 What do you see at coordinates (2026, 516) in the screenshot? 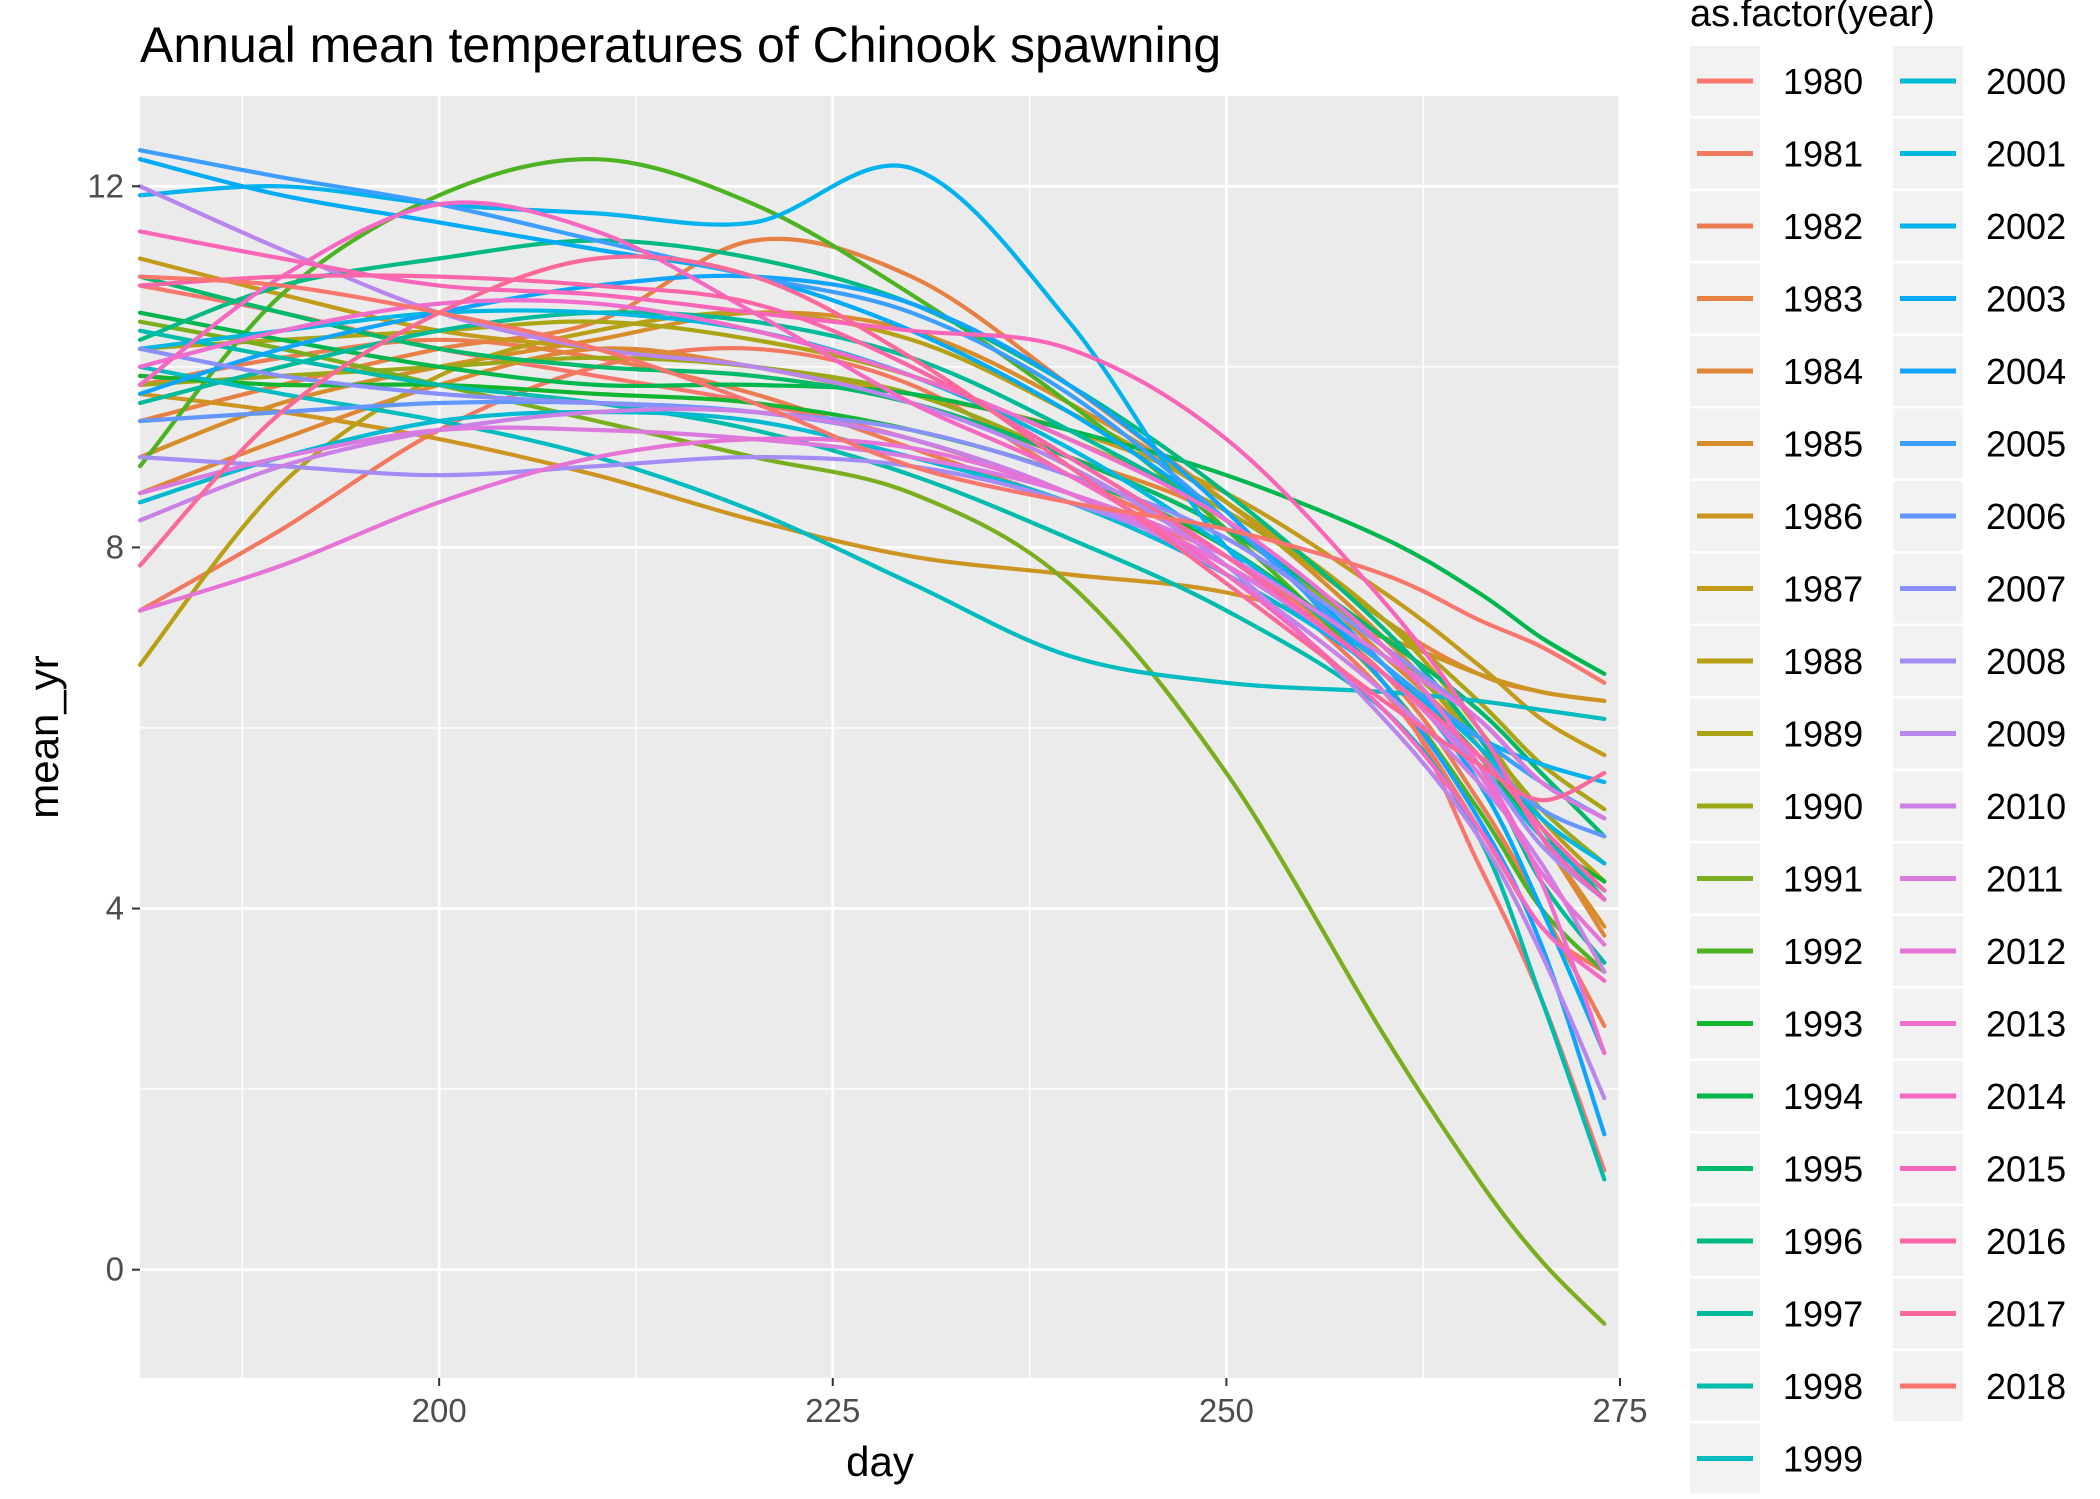
I see `legend-label: 2006` at bounding box center [2026, 516].